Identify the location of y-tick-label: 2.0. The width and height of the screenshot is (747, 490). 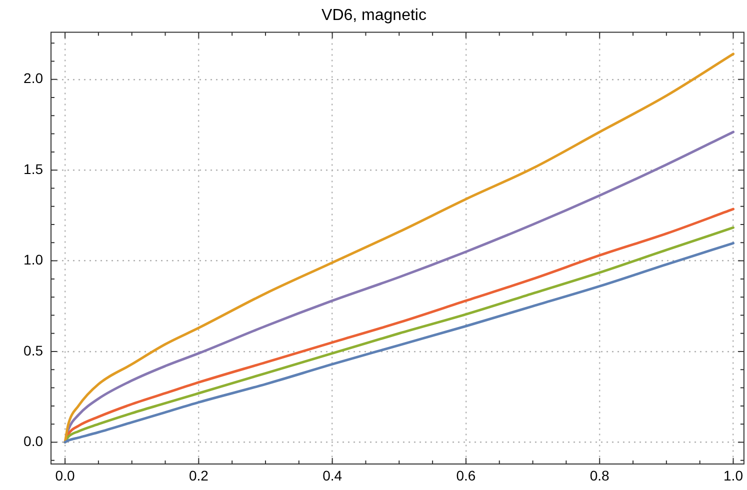
(34, 78).